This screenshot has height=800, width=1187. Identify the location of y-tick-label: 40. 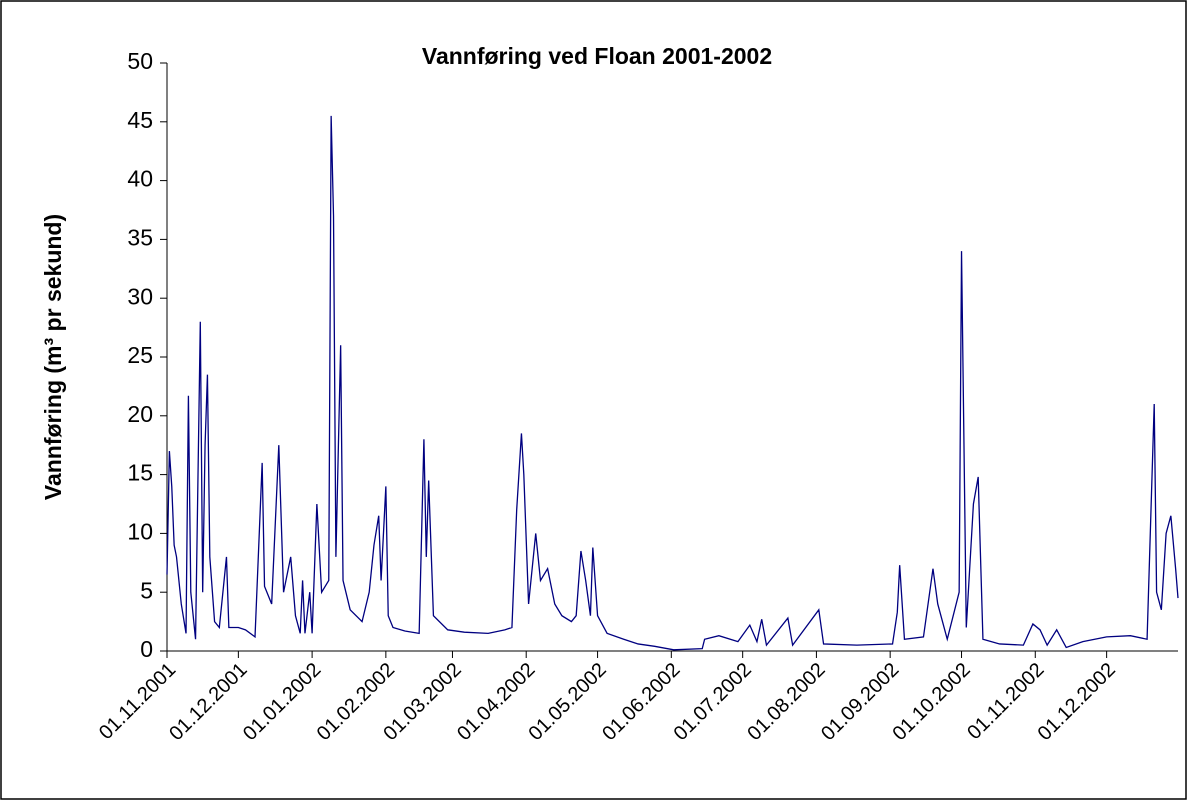
(140, 179).